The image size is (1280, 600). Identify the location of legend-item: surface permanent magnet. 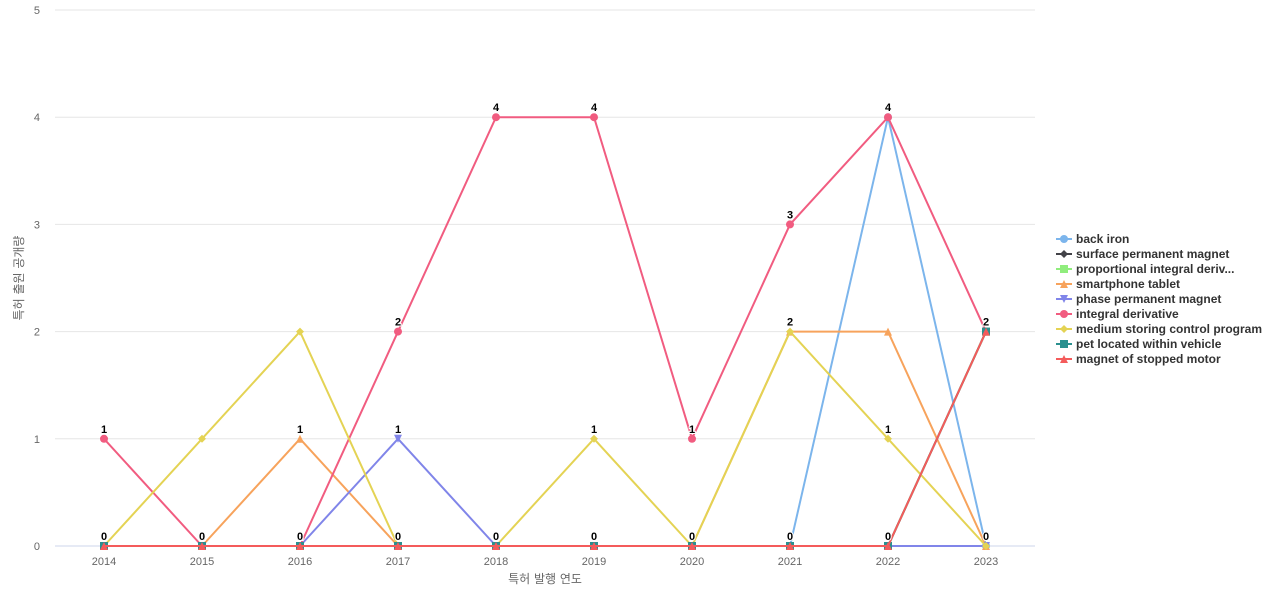
(1142, 254).